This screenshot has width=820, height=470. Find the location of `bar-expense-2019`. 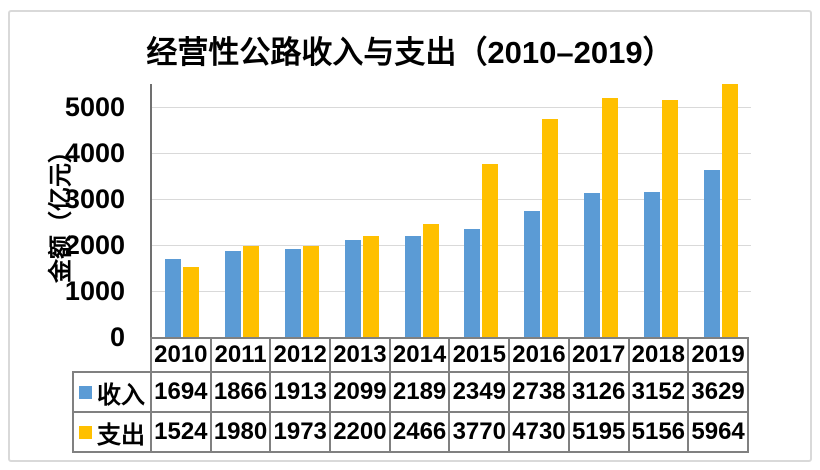

bar-expense-2019 is located at coordinates (730, 210).